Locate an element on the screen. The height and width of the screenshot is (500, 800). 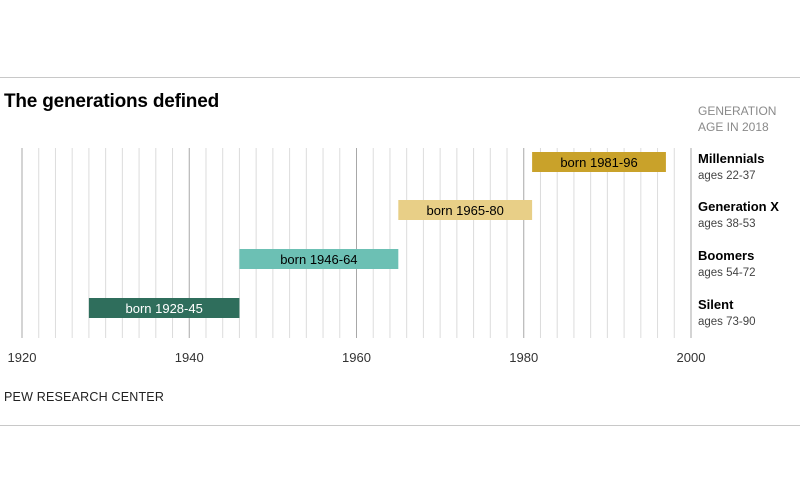
generation-ages: ages 54-72 is located at coordinates (727, 273).